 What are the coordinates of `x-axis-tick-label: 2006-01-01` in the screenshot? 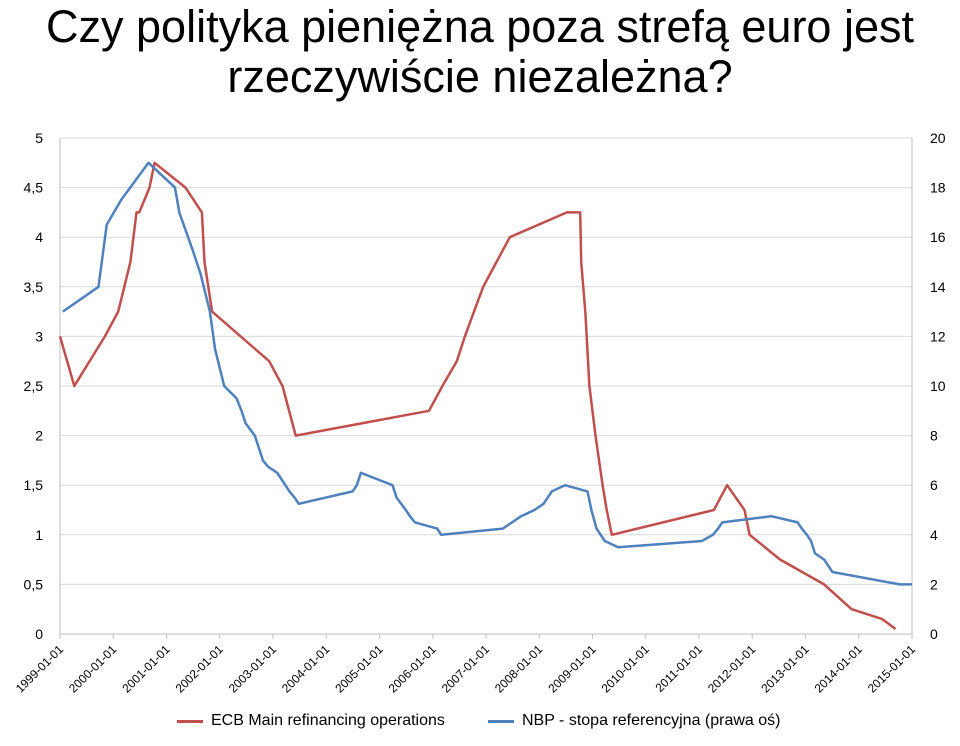 It's located at (413, 669).